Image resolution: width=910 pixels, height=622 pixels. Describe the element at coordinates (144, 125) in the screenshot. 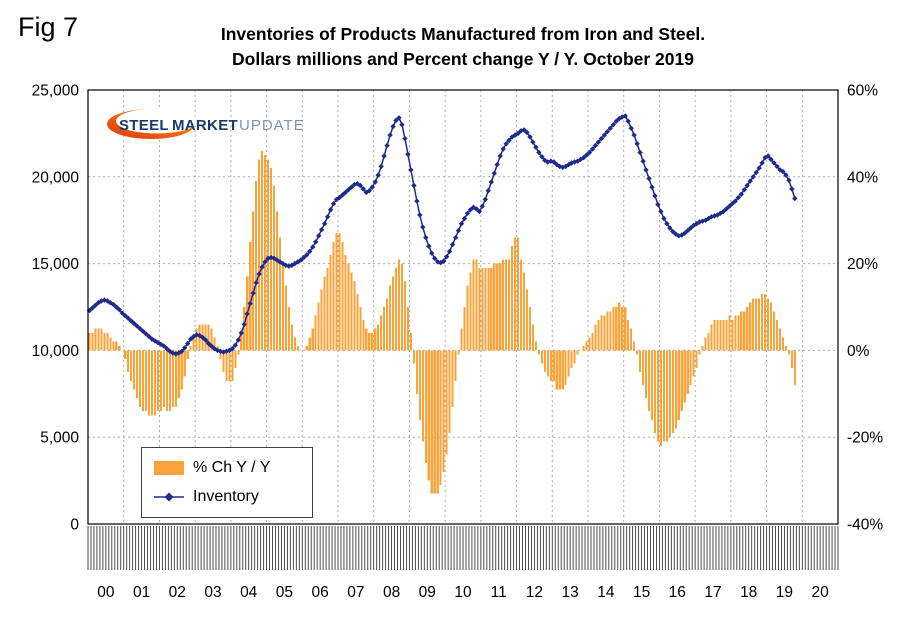

I see `logo-word-steel: STEEL` at that location.